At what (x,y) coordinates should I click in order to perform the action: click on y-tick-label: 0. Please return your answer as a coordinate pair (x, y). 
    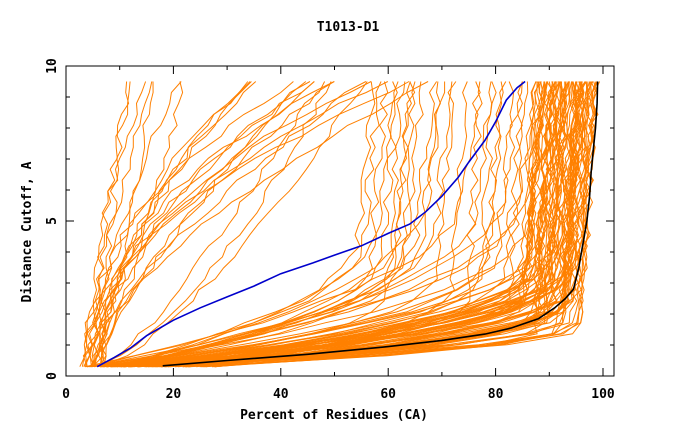
    Looking at the image, I should click on (52, 376).